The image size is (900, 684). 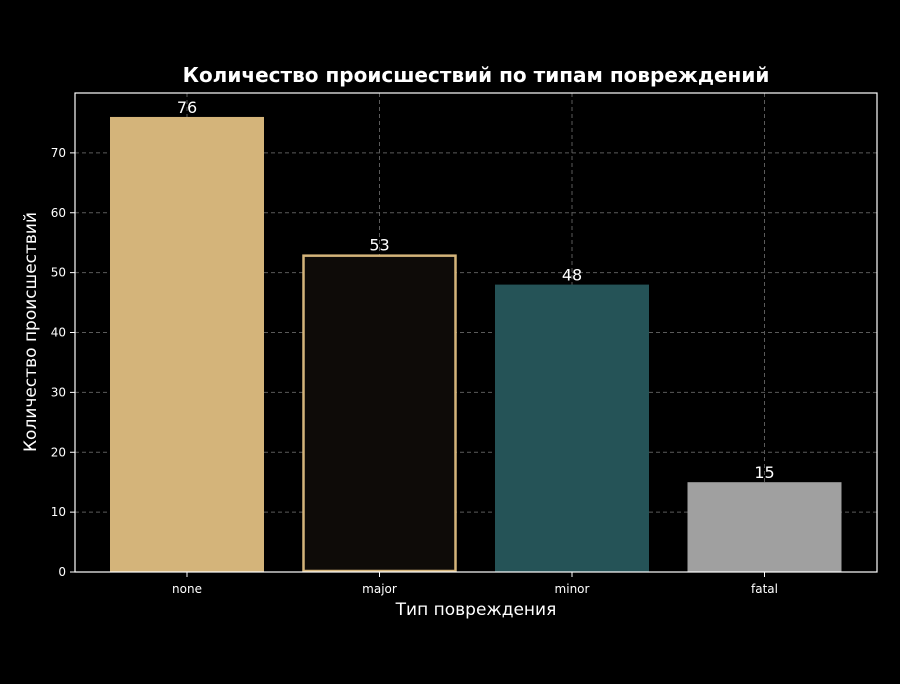 I want to click on x-axis-label: Тип повреждения, so click(x=476, y=610).